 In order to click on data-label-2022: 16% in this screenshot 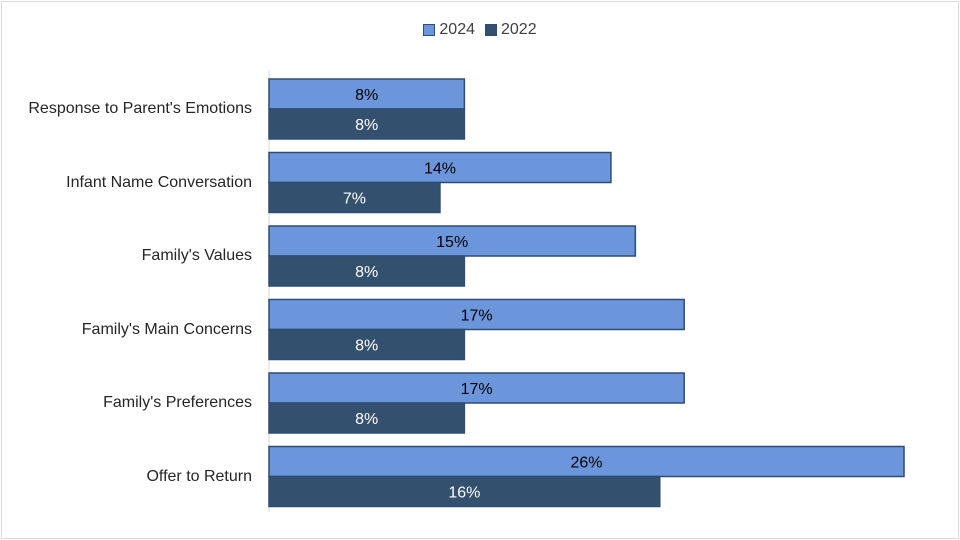, I will do `click(464, 493)`.